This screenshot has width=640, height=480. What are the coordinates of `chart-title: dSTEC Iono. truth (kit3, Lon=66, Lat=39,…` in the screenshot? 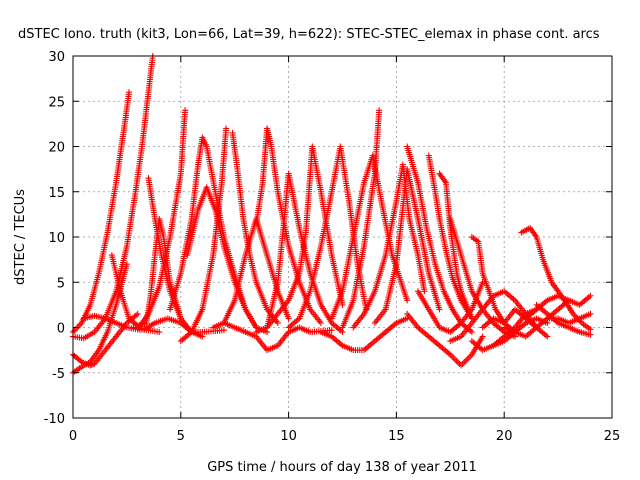 It's located at (309, 34).